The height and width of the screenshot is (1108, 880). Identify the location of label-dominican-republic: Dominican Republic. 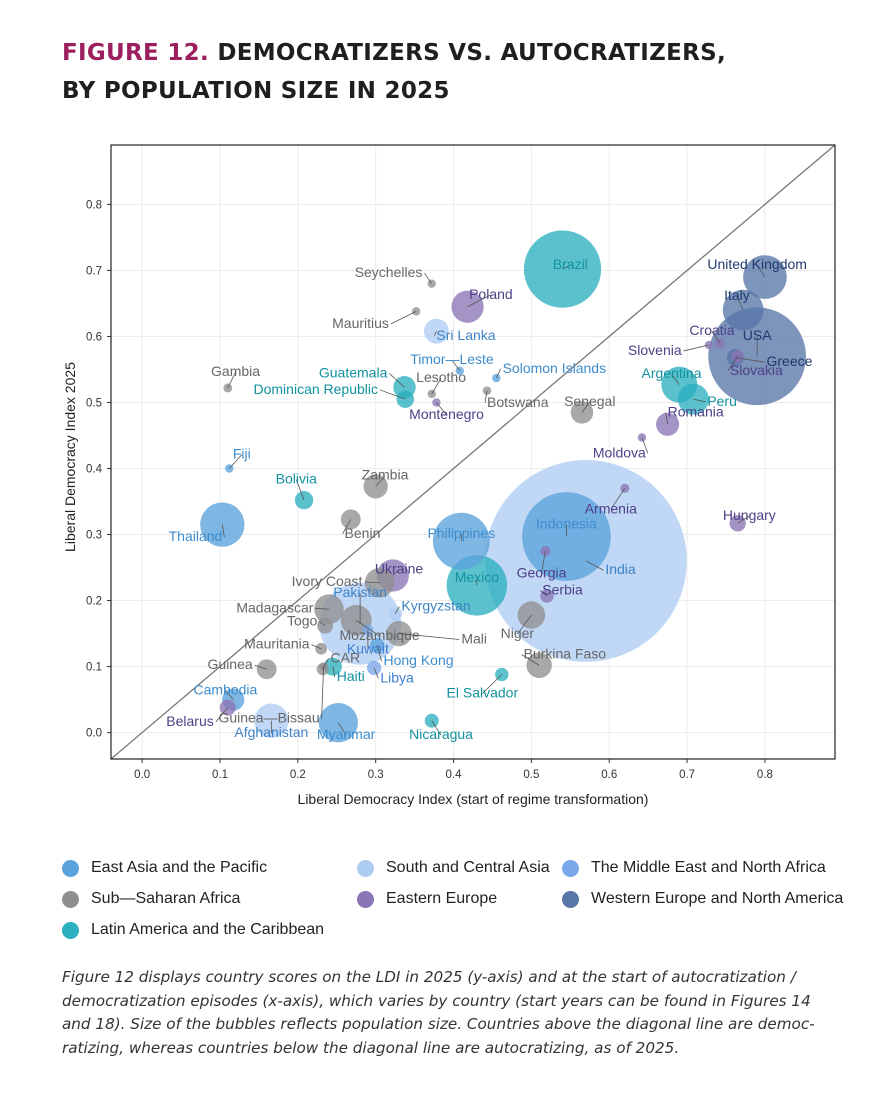
(316, 389).